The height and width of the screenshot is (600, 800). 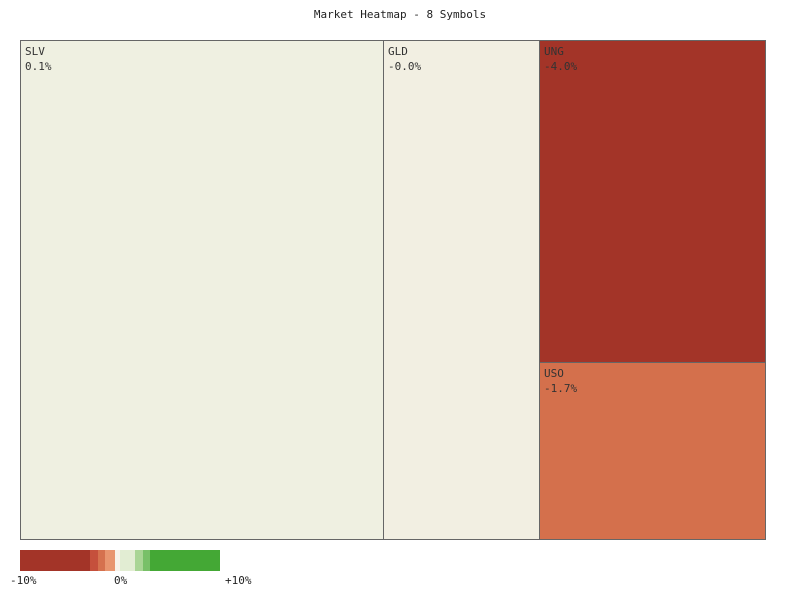 I want to click on tile-change: -4.0%, so click(x=561, y=66).